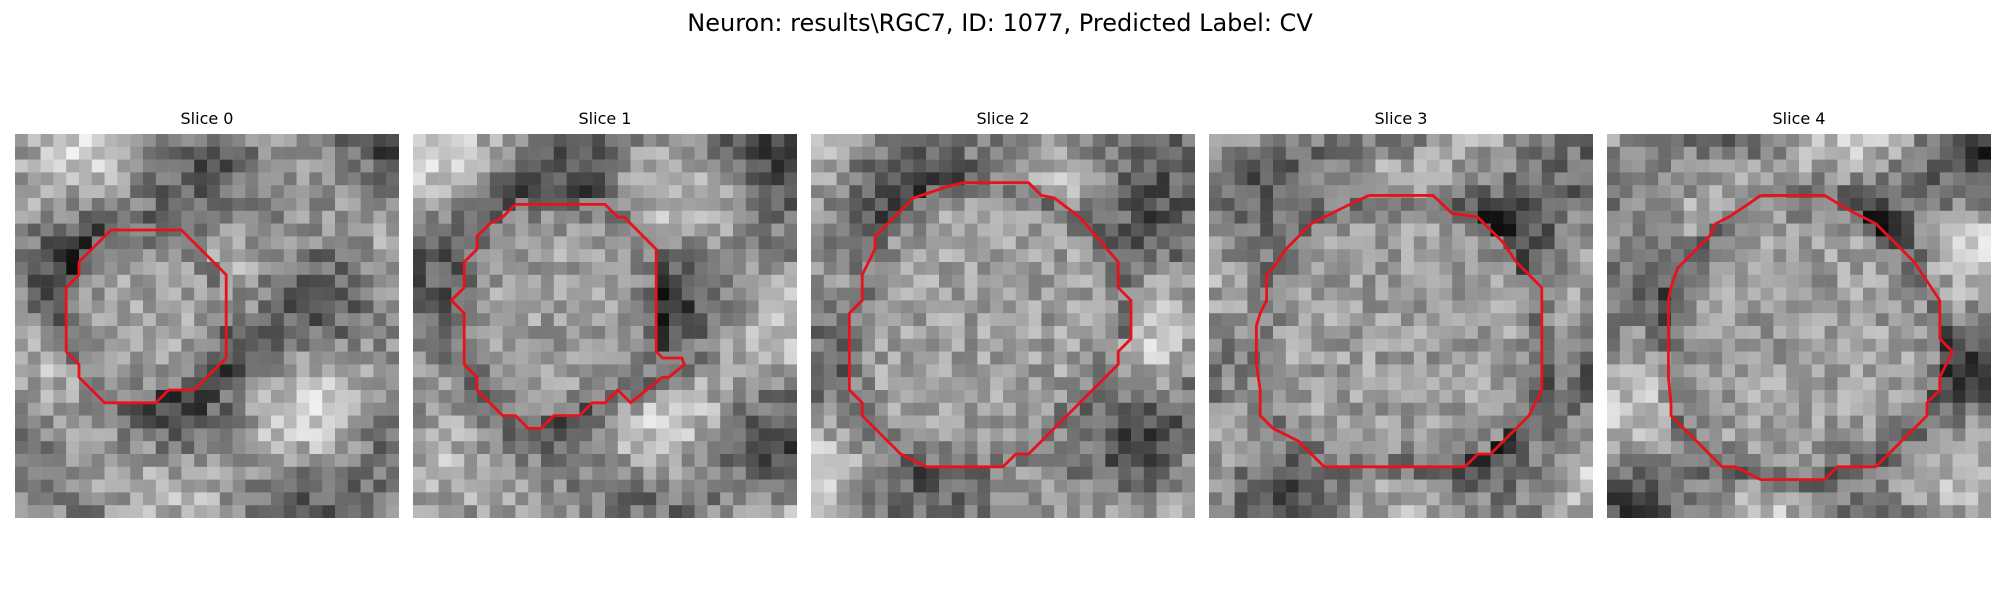  What do you see at coordinates (1799, 118) in the screenshot?
I see `slice-title-4: Slice 4` at bounding box center [1799, 118].